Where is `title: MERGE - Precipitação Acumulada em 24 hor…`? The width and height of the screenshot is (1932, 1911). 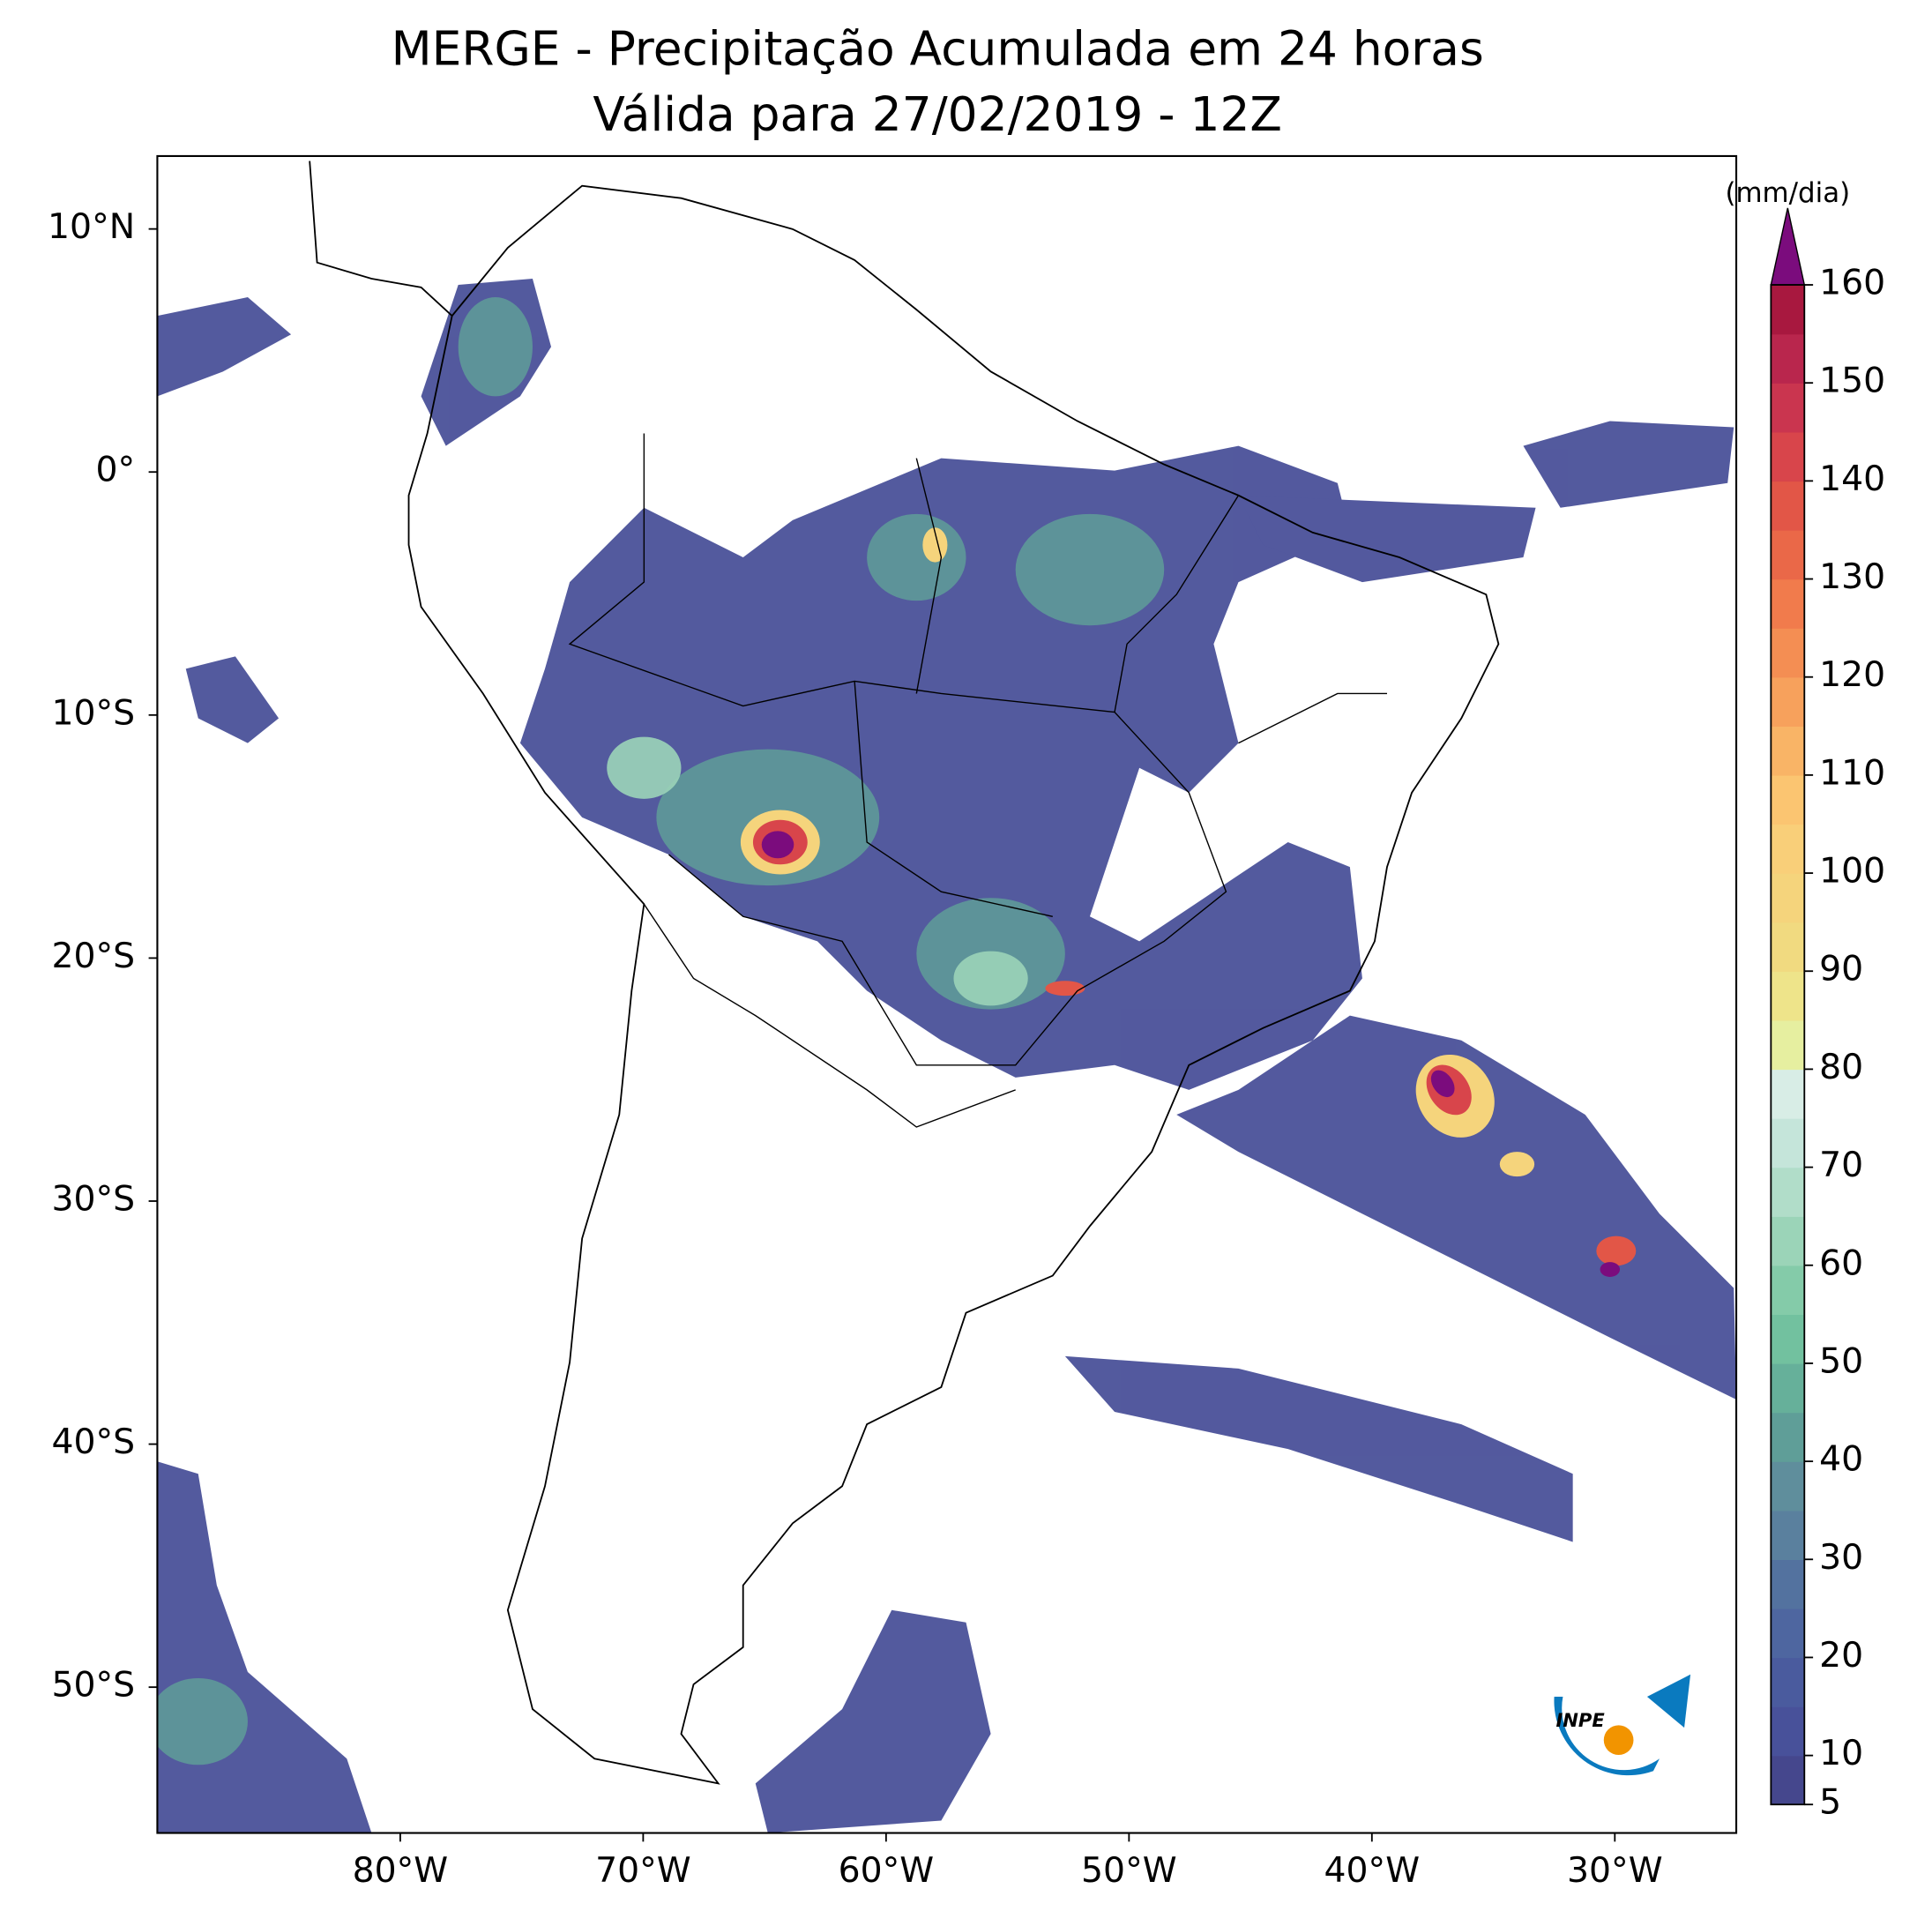
title: MERGE - Precipitação Acumulada em 24 hor… is located at coordinates (938, 49).